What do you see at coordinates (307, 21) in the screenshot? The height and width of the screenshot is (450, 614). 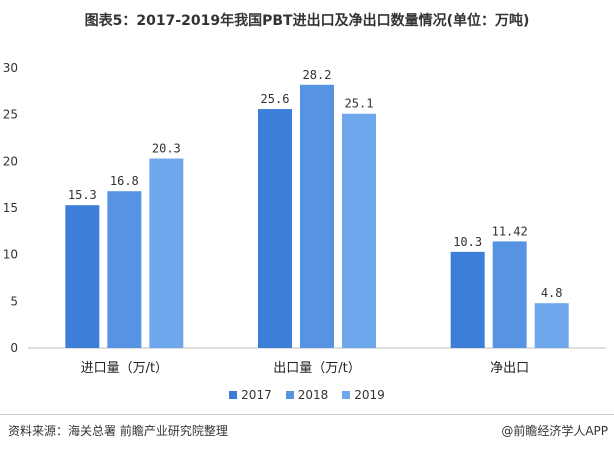 I see `chart-title: 图表5：2017-2019年我国PBT进出口及净出口数量情况(单位：万吨)` at bounding box center [307, 21].